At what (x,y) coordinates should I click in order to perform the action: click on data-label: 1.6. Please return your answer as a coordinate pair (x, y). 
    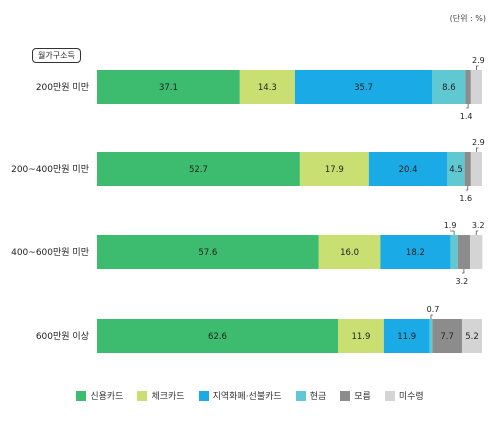
    Looking at the image, I should click on (465, 198).